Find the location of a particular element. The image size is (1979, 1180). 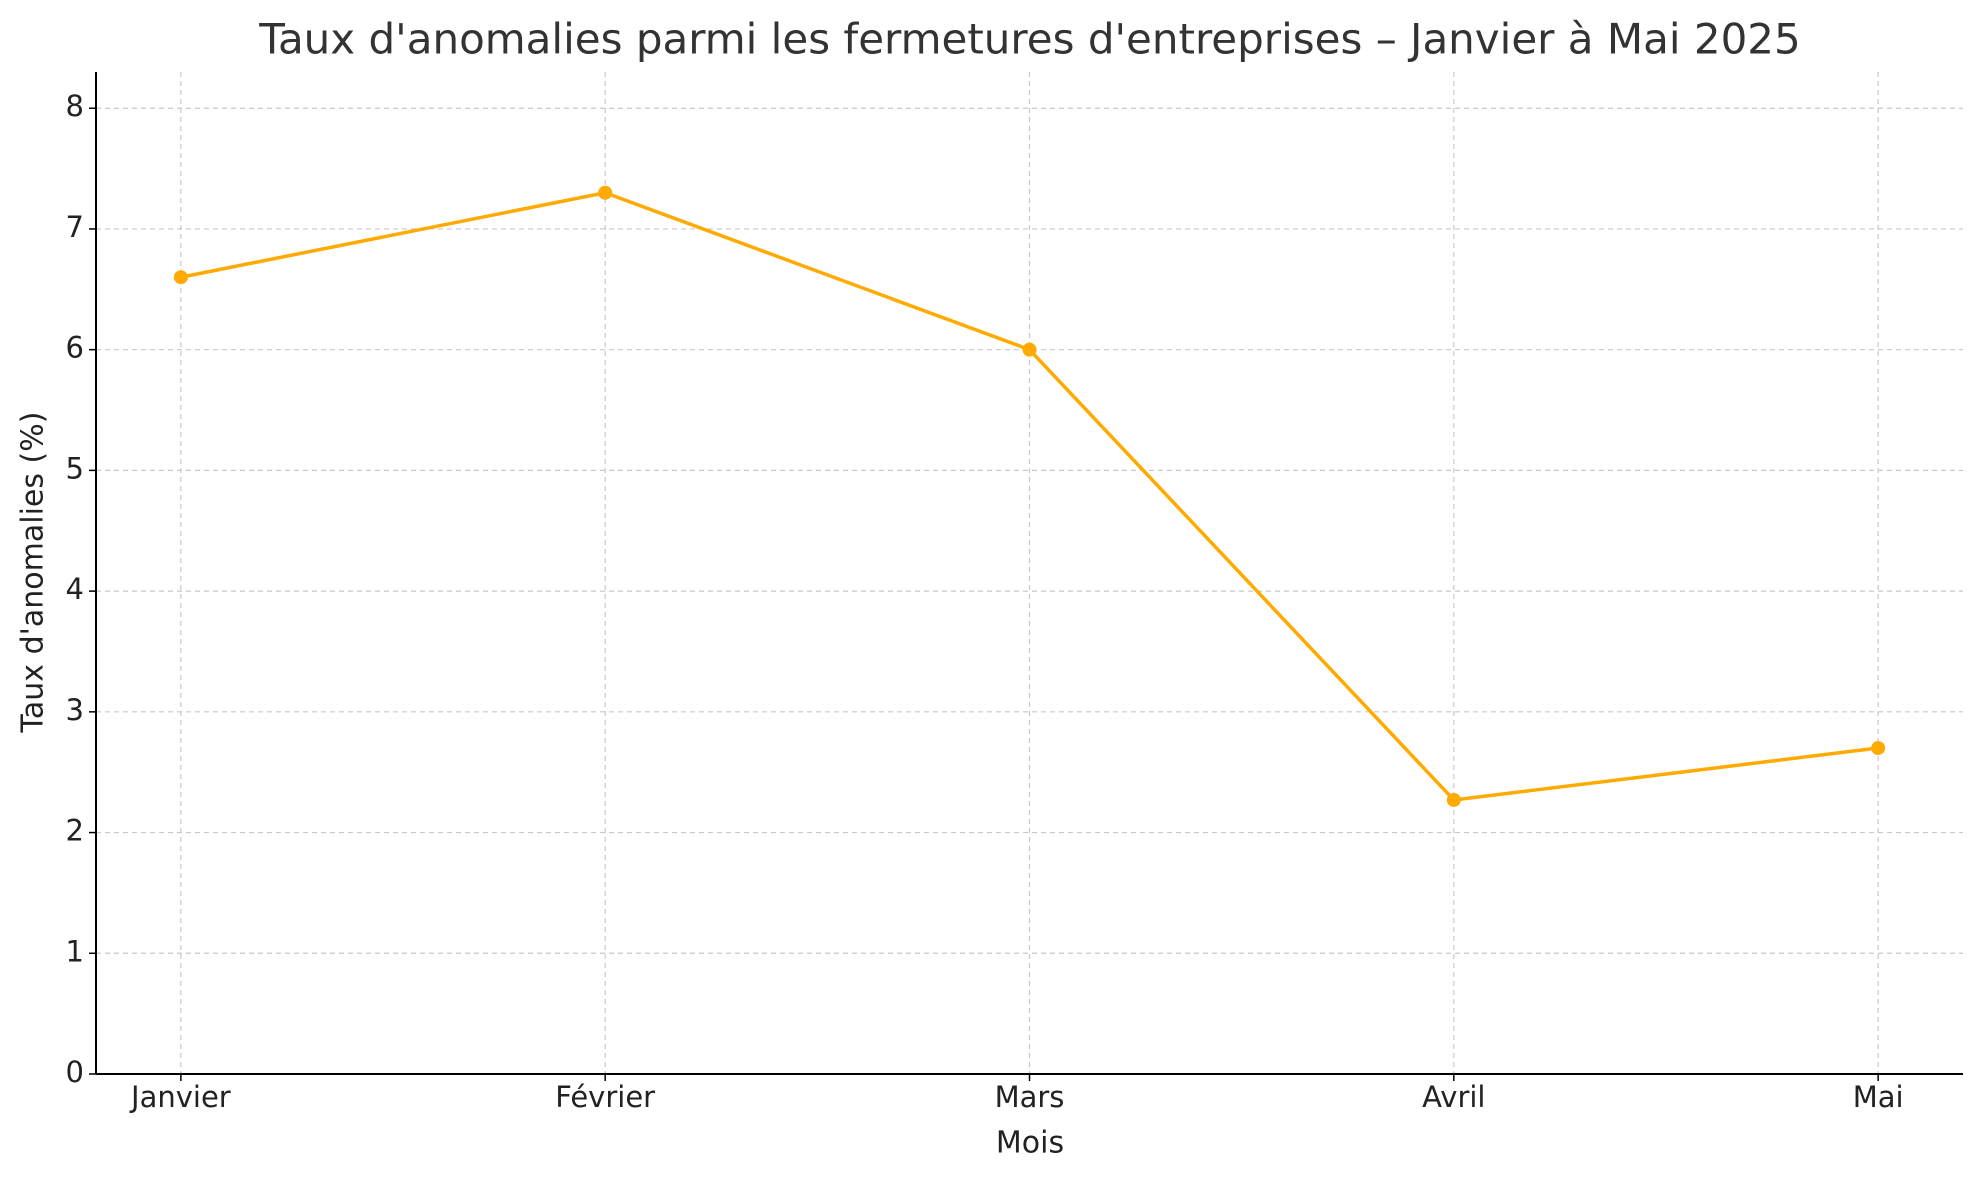

x-tick-label: Mars is located at coordinates (1030, 1097).